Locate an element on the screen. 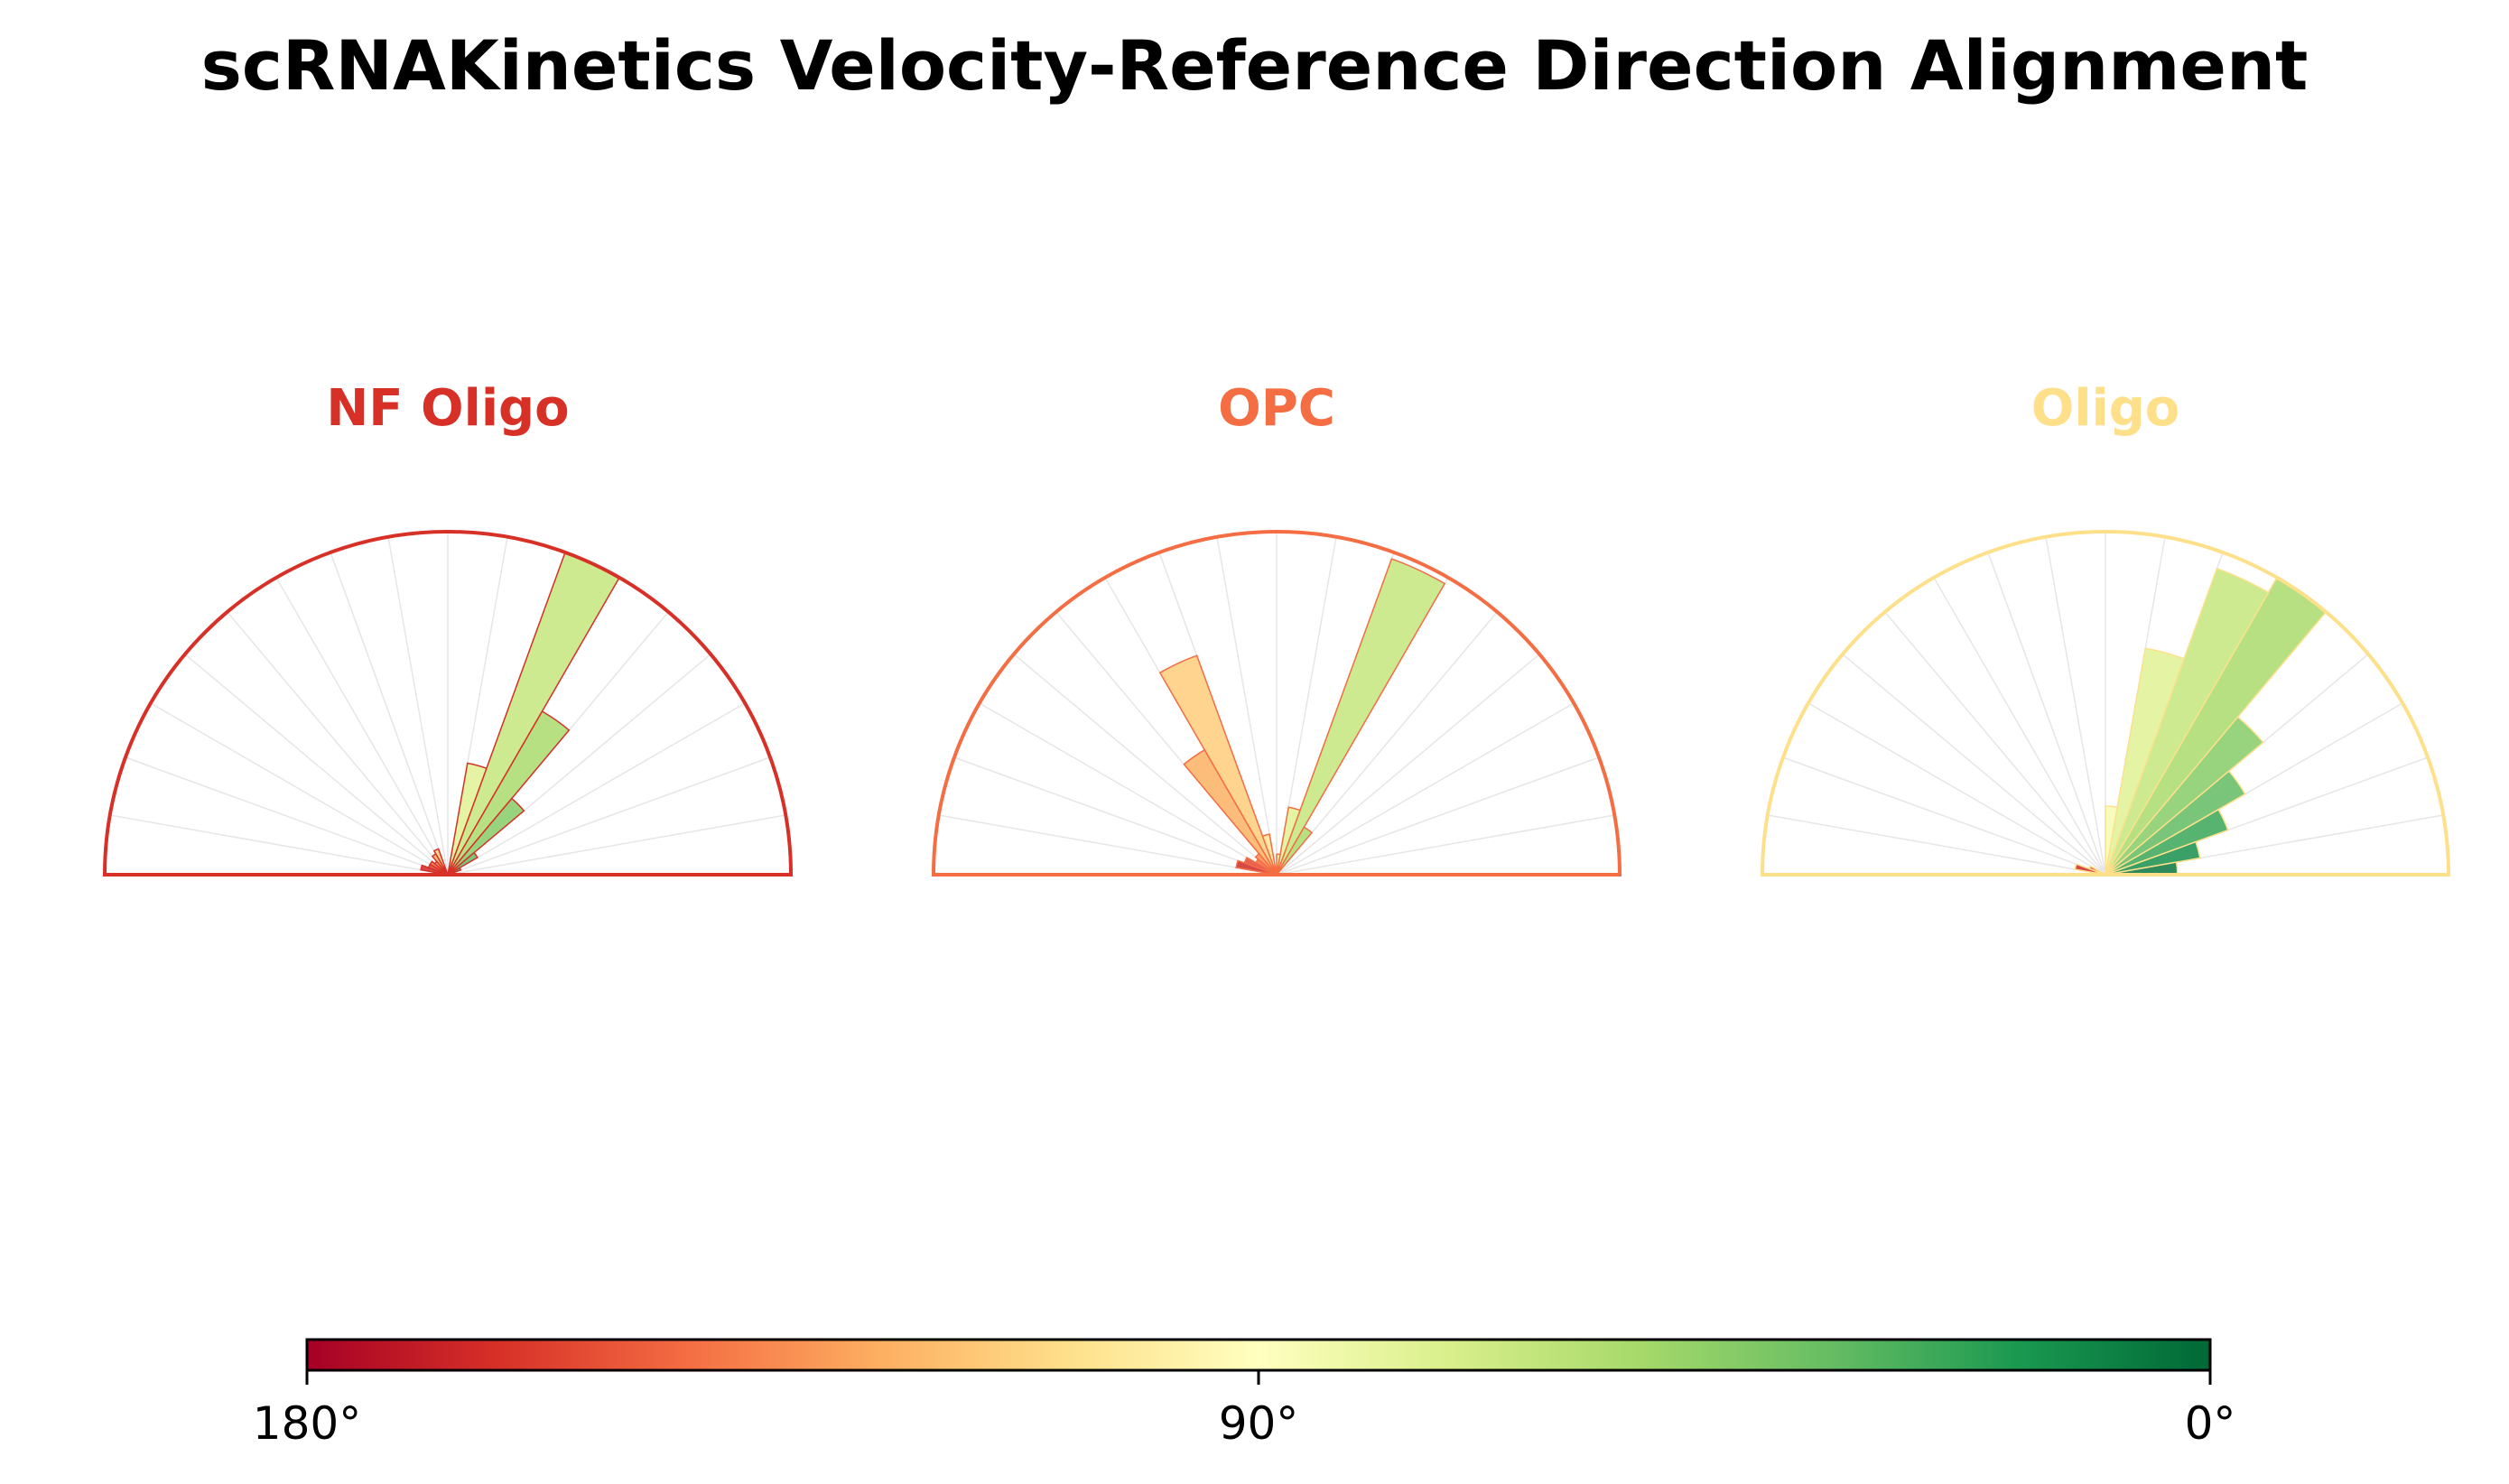 Image resolution: width=2509 pixels, height=1484 pixels. panel-outline-nf-oligo is located at coordinates (448, 703).